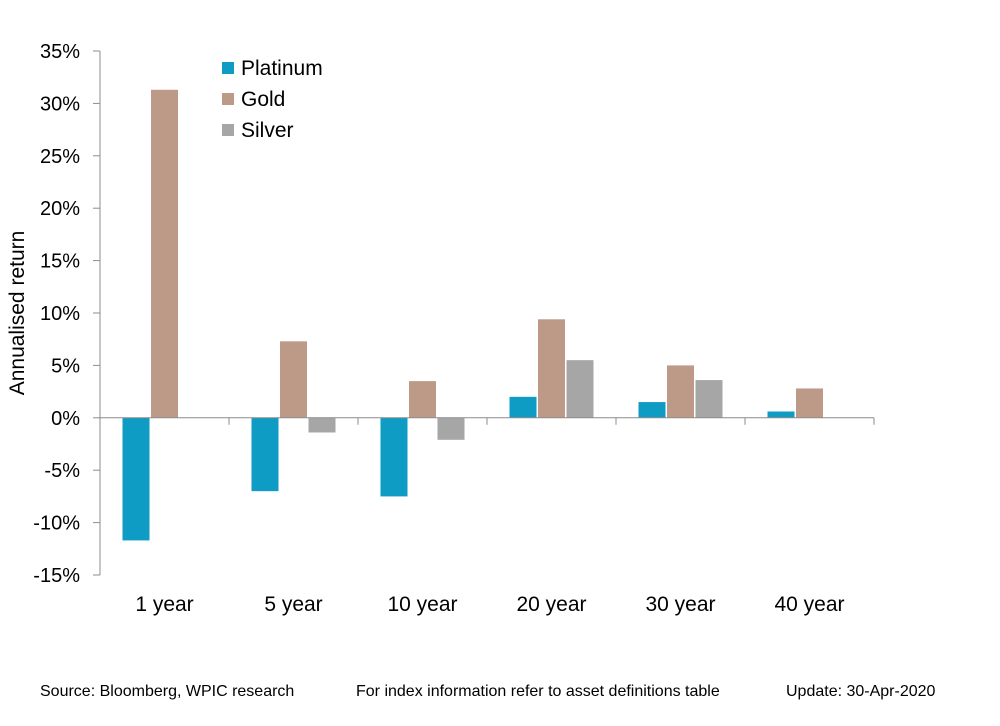 The image size is (1000, 726). I want to click on y-tick-label: -5%, so click(62, 471).